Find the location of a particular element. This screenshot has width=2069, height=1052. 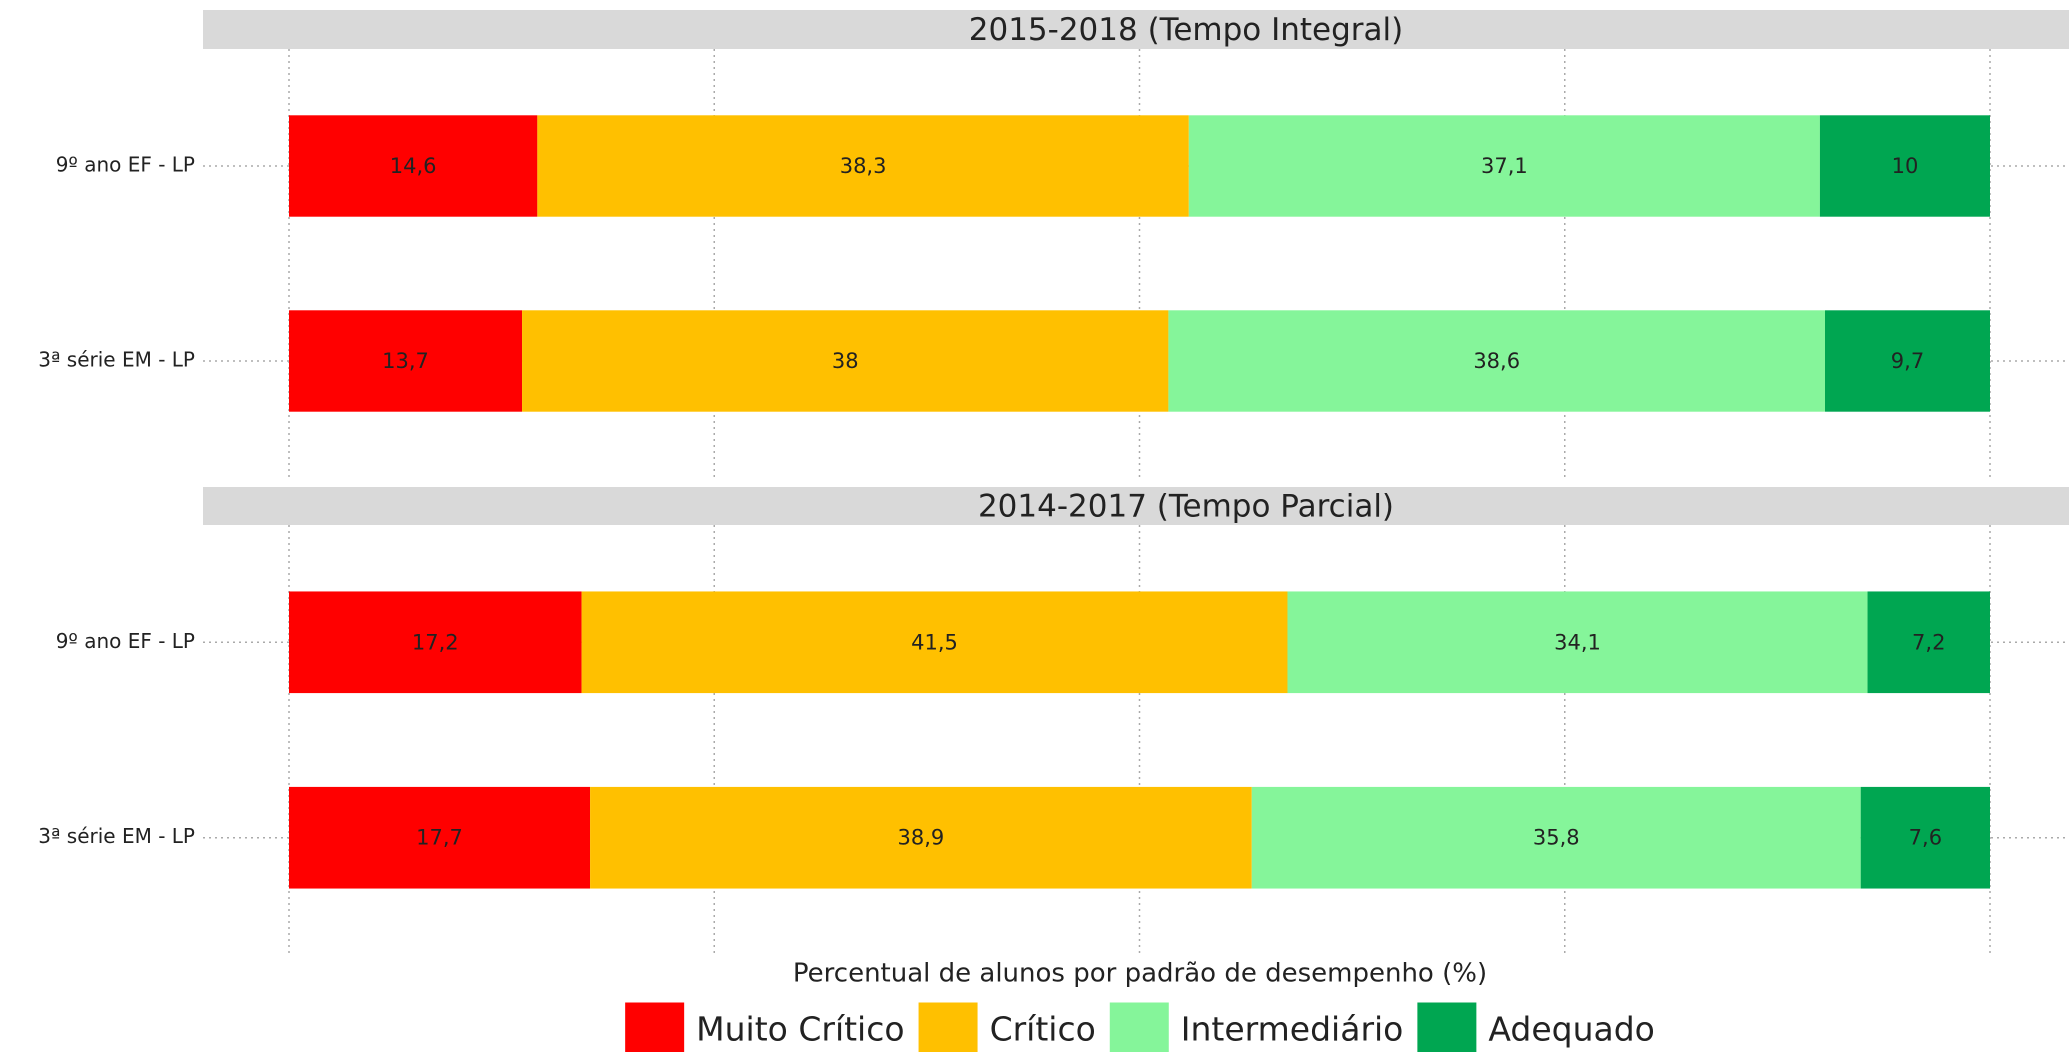

value-label: 35,8 is located at coordinates (1556, 838).